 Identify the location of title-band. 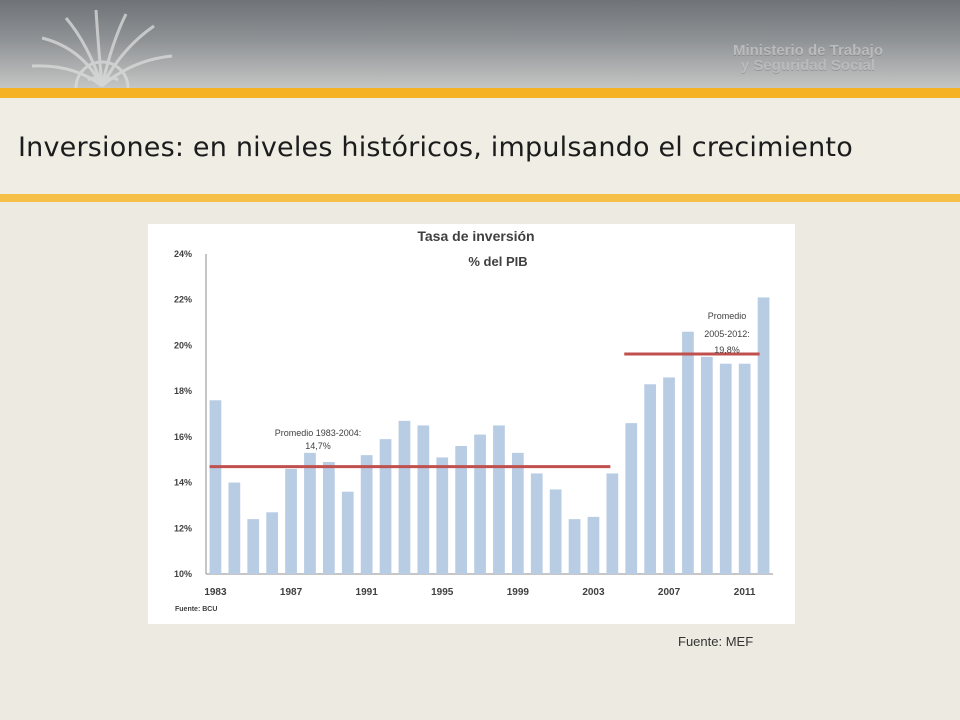
(480, 146).